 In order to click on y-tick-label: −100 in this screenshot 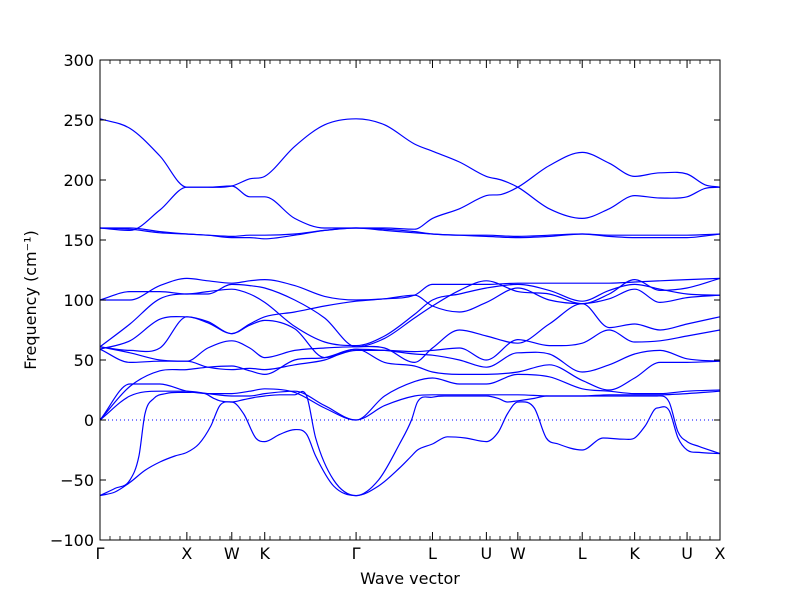, I will do `click(72, 540)`.